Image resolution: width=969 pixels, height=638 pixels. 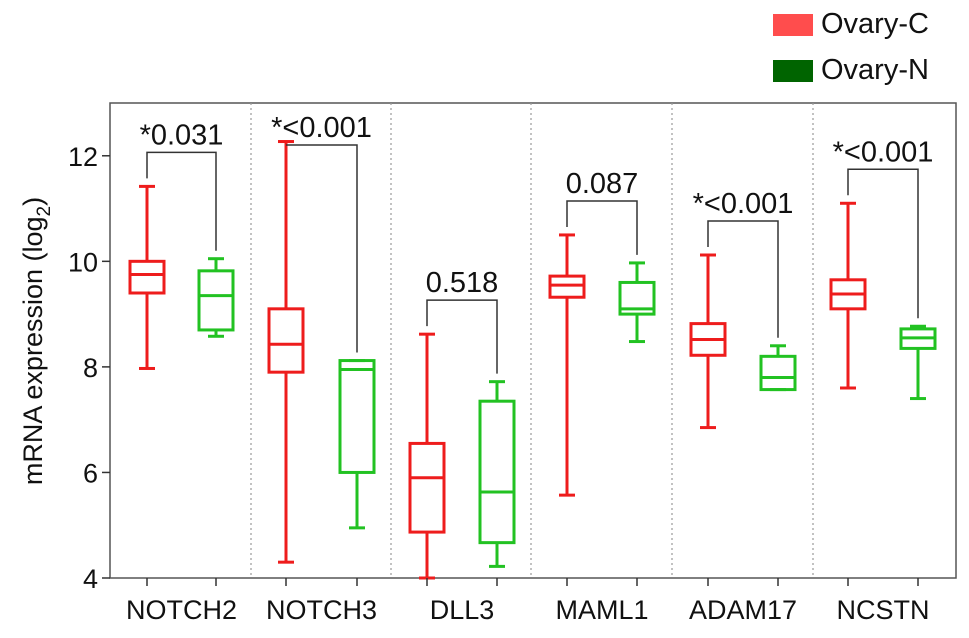 I want to click on y-tick-label: 4, so click(x=90, y=579).